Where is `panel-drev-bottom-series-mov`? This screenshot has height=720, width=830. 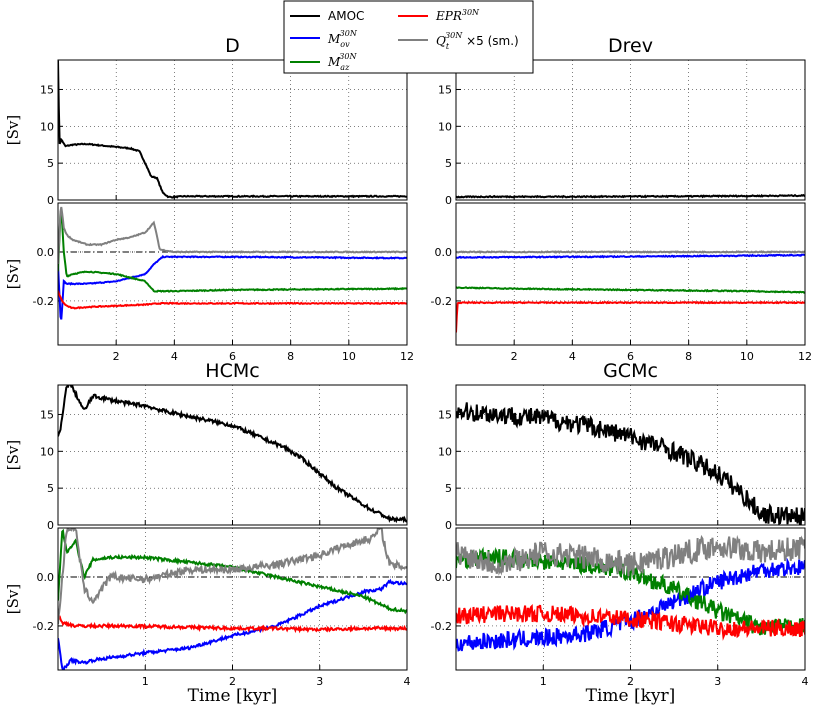 panel-drev-bottom-series-mov is located at coordinates (630, 256).